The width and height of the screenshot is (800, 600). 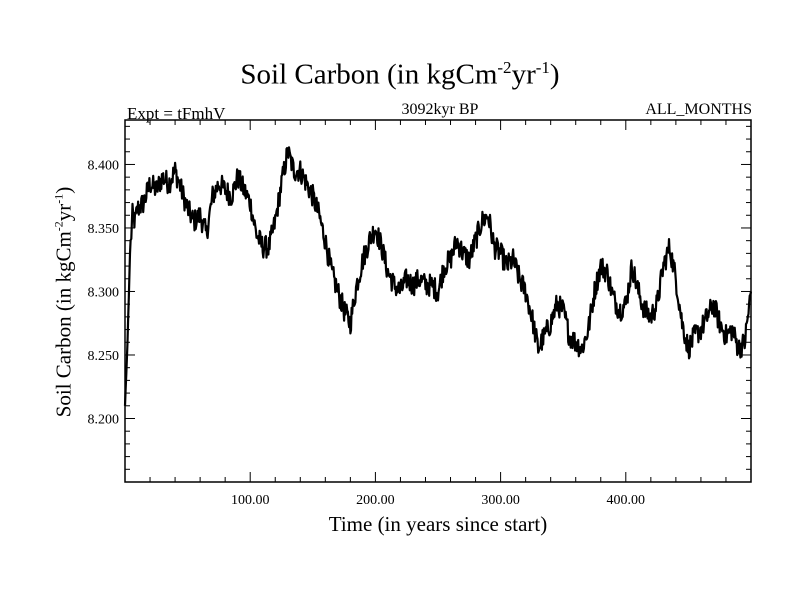 What do you see at coordinates (63, 302) in the screenshot?
I see `y-axis-label: Soil Carbon (in kgCm-2yr-1)` at bounding box center [63, 302].